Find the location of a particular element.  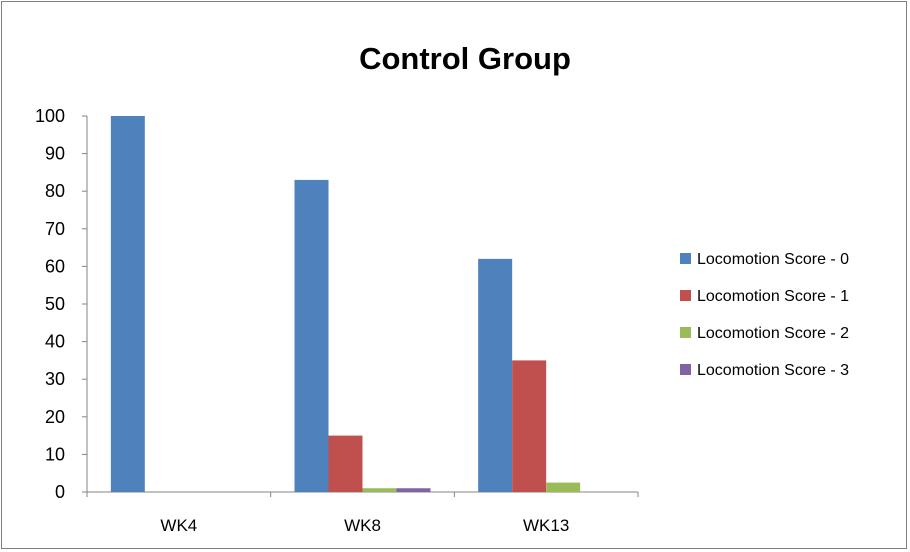

y-tick-label: 0 is located at coordinates (60, 492).